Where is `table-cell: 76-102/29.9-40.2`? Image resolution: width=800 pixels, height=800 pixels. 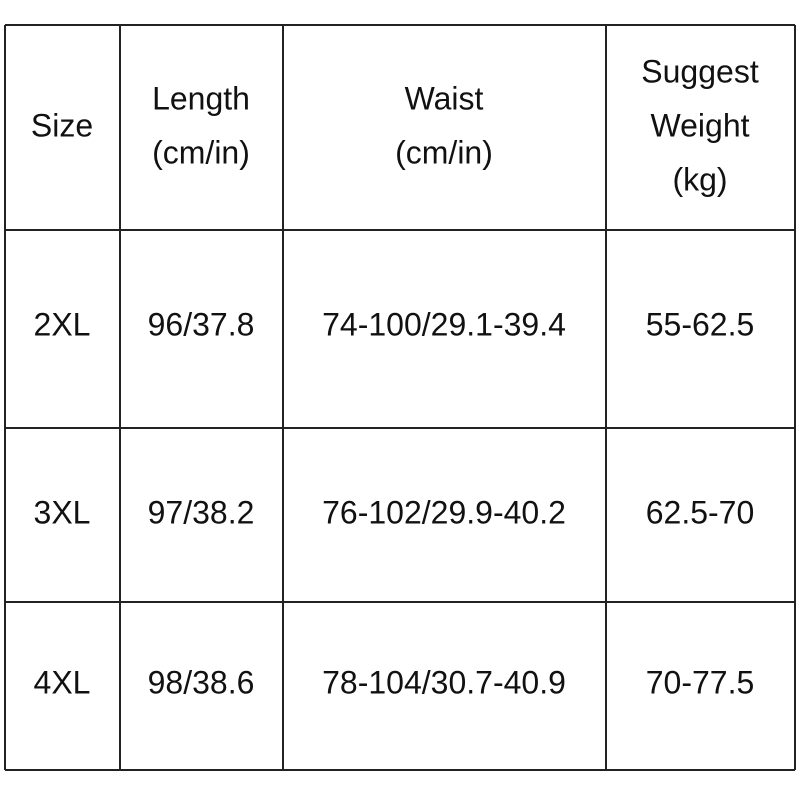
table-cell: 76-102/29.9-40.2 is located at coordinates (444, 512).